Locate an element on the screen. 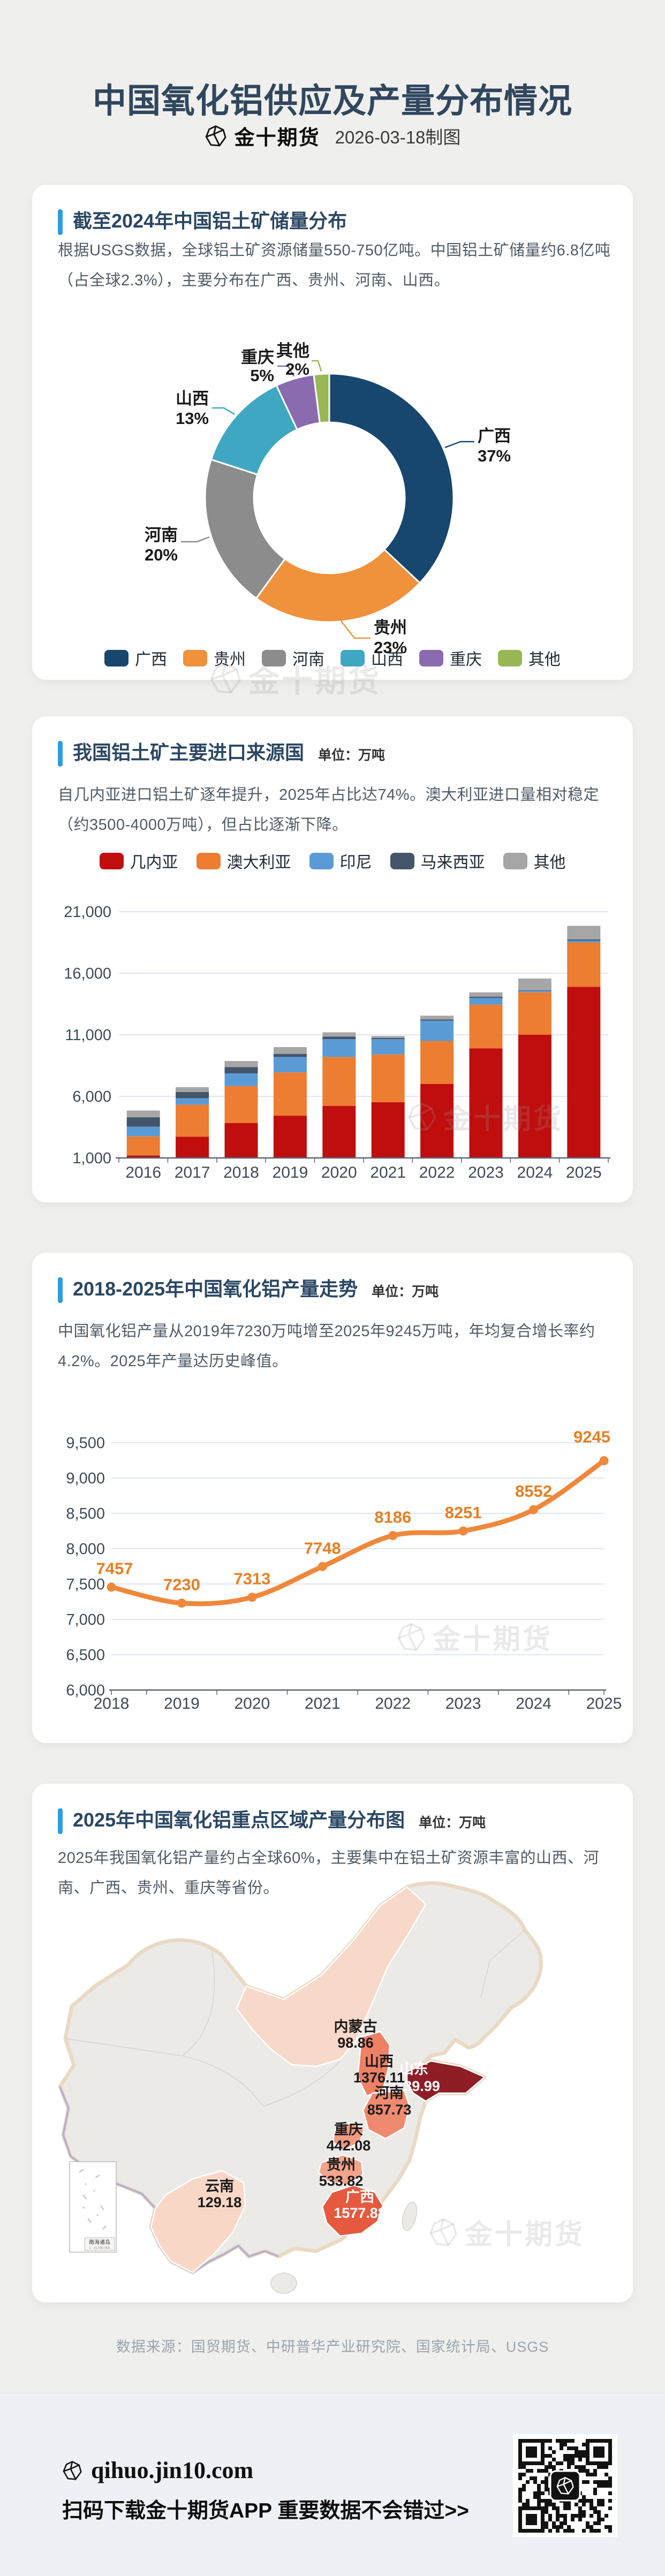 The width and height of the screenshot is (665, 2576). legend-item: 重庆 is located at coordinates (451, 658).